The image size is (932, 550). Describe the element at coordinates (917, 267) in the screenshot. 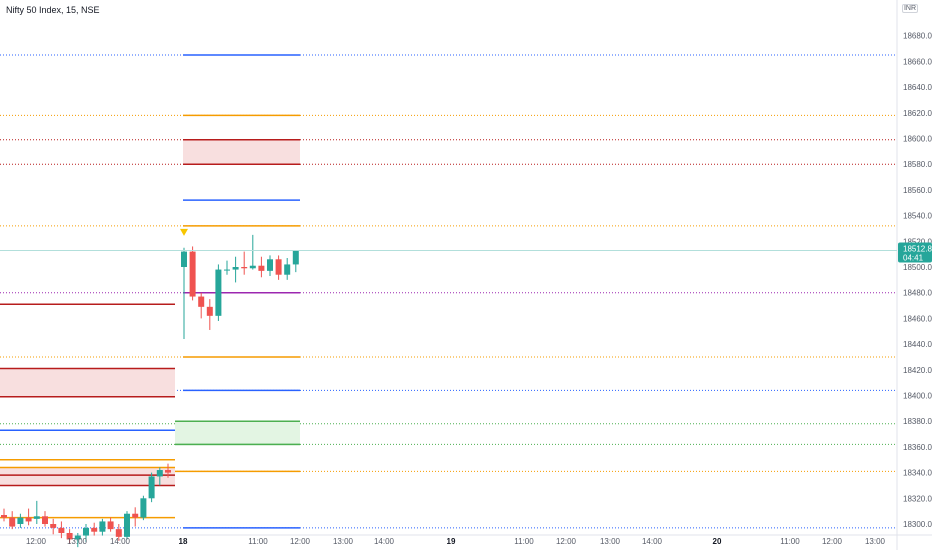

I see `price-tick-label: 18500.00` at that location.